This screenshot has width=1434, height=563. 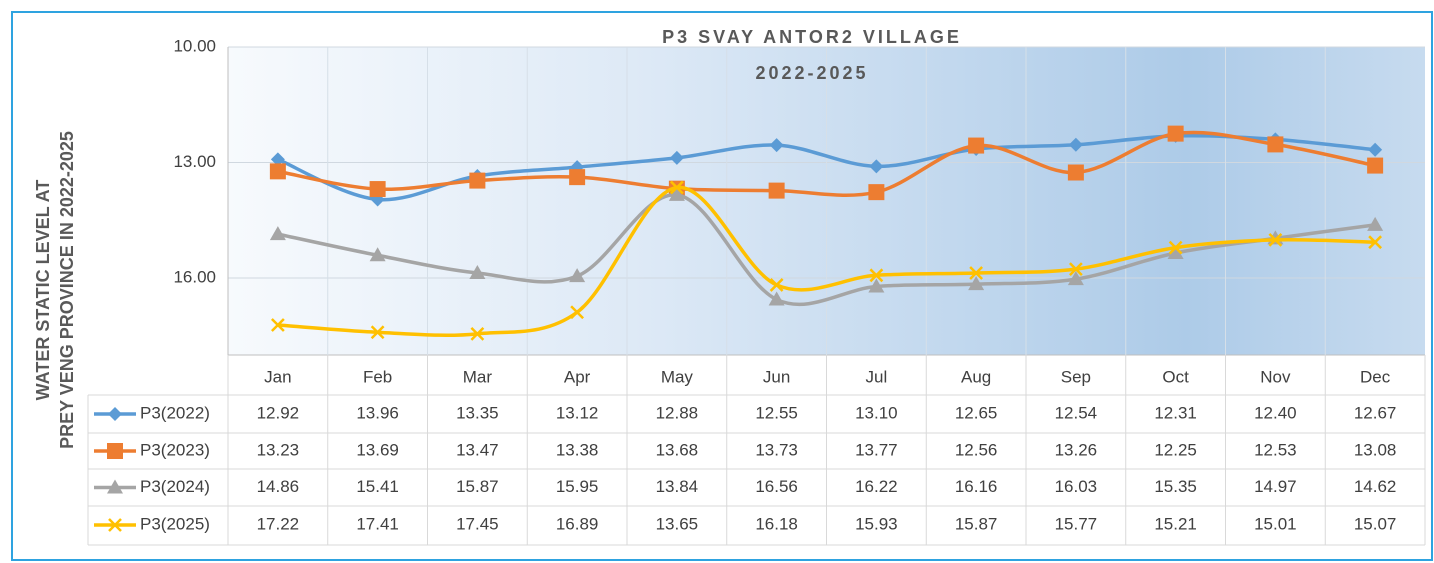 What do you see at coordinates (377, 449) in the screenshot?
I see `table-cell: 13.69` at bounding box center [377, 449].